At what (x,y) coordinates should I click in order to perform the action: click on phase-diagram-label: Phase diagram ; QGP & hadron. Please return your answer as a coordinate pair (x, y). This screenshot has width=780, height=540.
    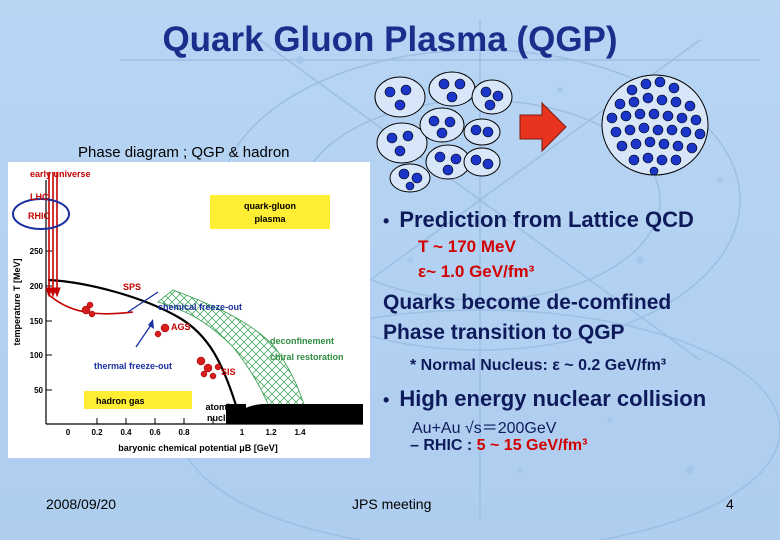
    Looking at the image, I should click on (184, 152).